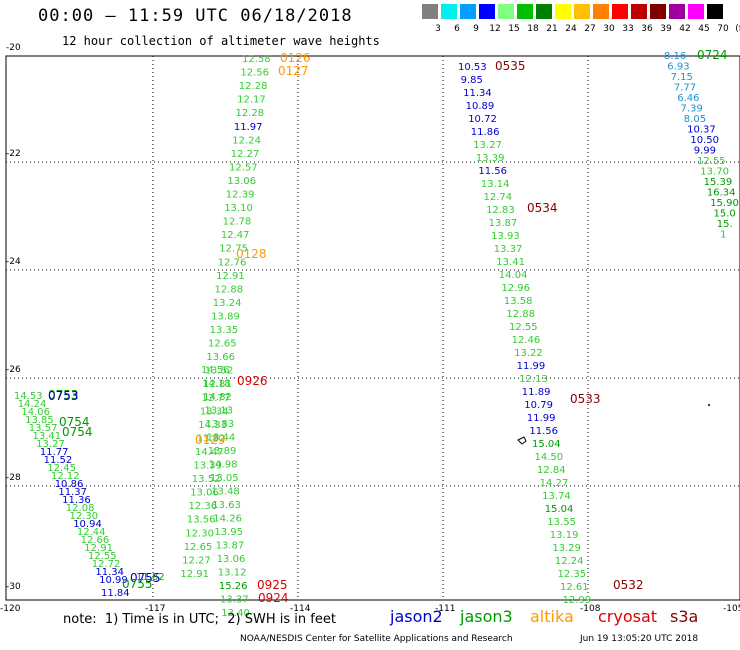 The image size is (740, 650). What do you see at coordinates (223, 465) in the screenshot?
I see `swh-value: 14.98` at bounding box center [223, 465].